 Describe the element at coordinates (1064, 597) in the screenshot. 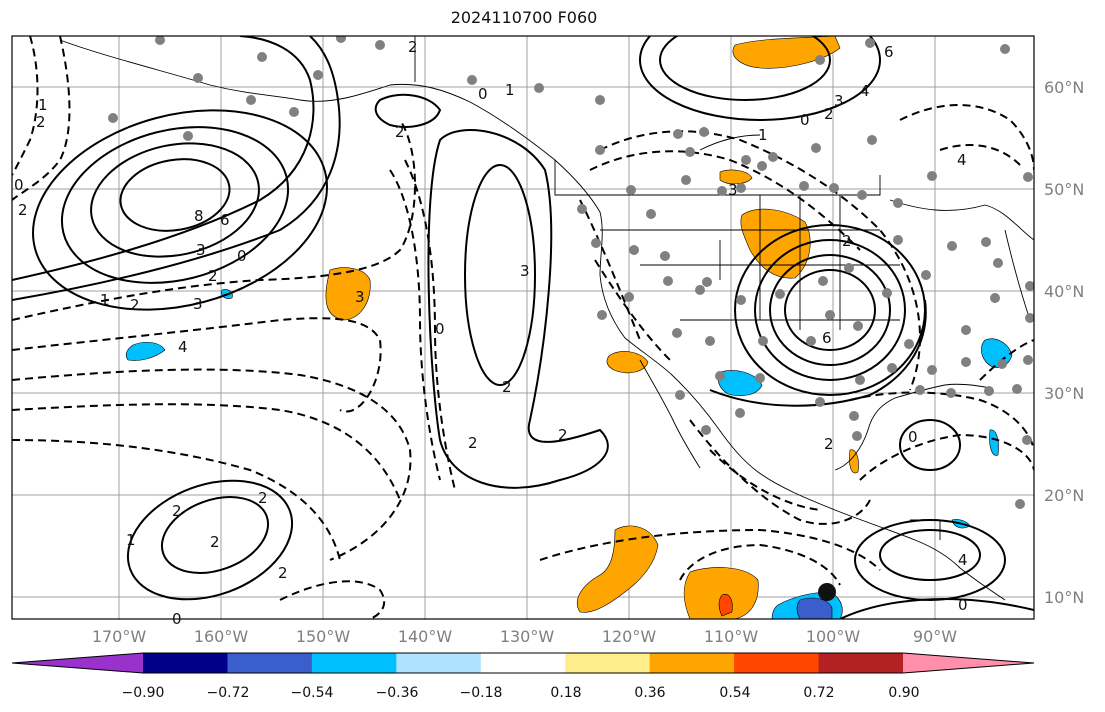

I see `lat-label: 10°N` at that location.